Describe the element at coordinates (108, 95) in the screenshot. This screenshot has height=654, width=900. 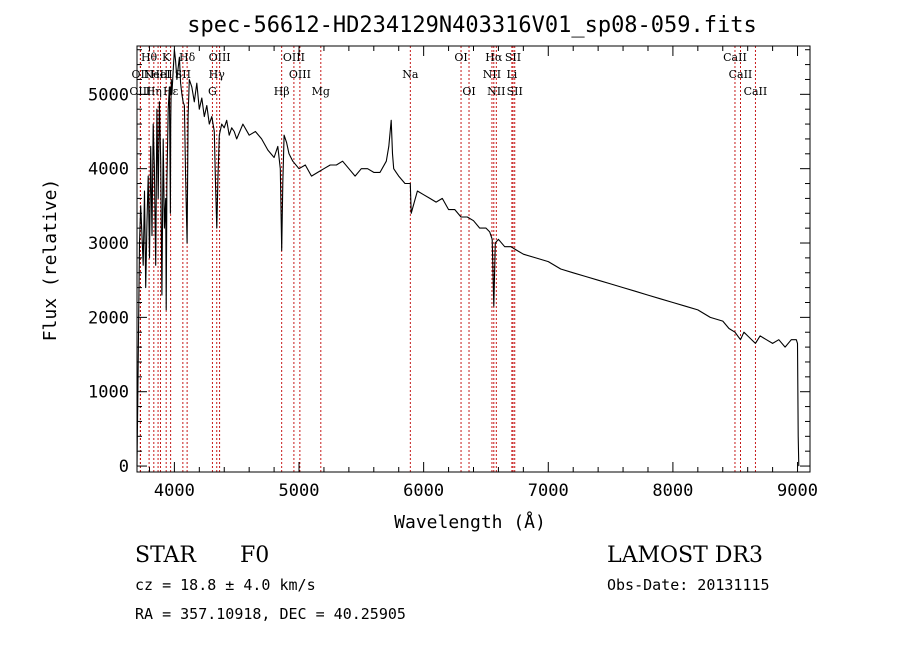
I see `y-tick-label: 5000` at that location.